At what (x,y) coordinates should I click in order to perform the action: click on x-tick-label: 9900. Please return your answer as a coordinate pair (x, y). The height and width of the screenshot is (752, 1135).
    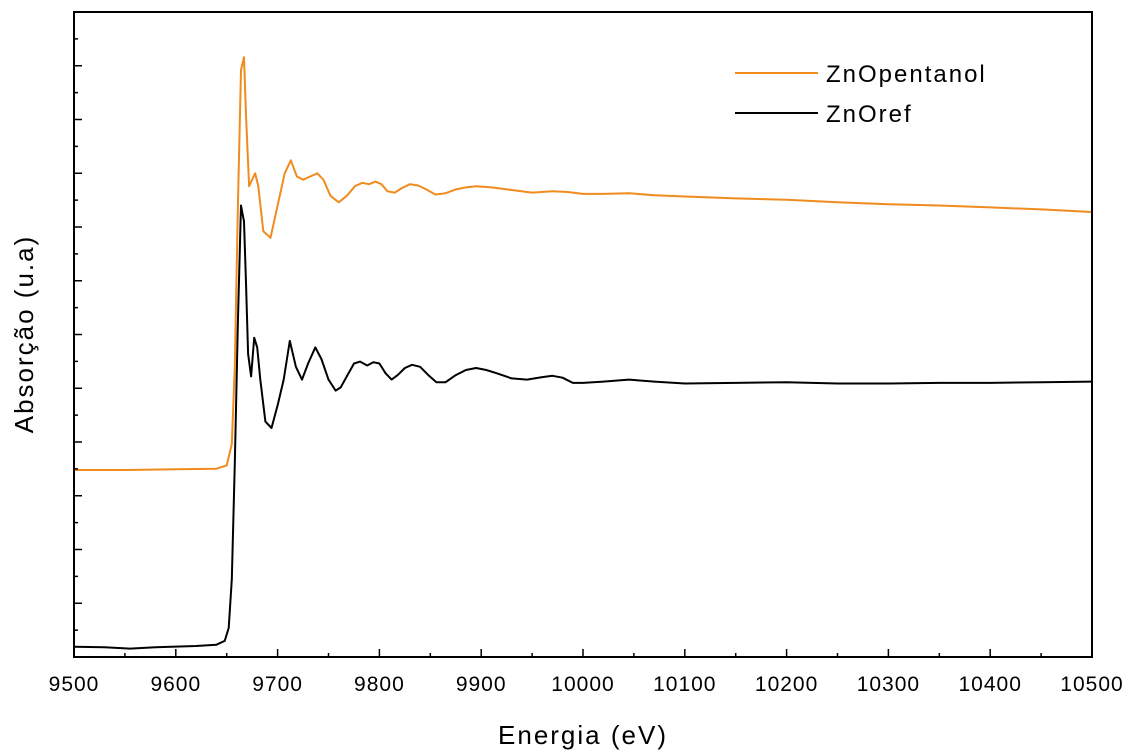
    Looking at the image, I should click on (481, 684).